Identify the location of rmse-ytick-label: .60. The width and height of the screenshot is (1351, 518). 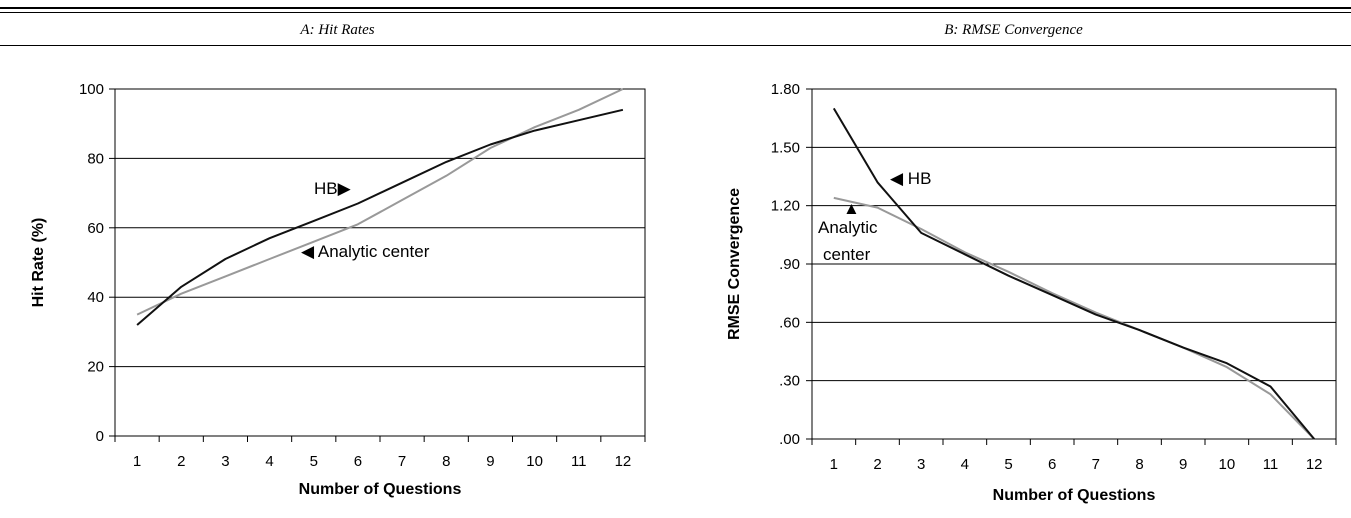
(789, 322).